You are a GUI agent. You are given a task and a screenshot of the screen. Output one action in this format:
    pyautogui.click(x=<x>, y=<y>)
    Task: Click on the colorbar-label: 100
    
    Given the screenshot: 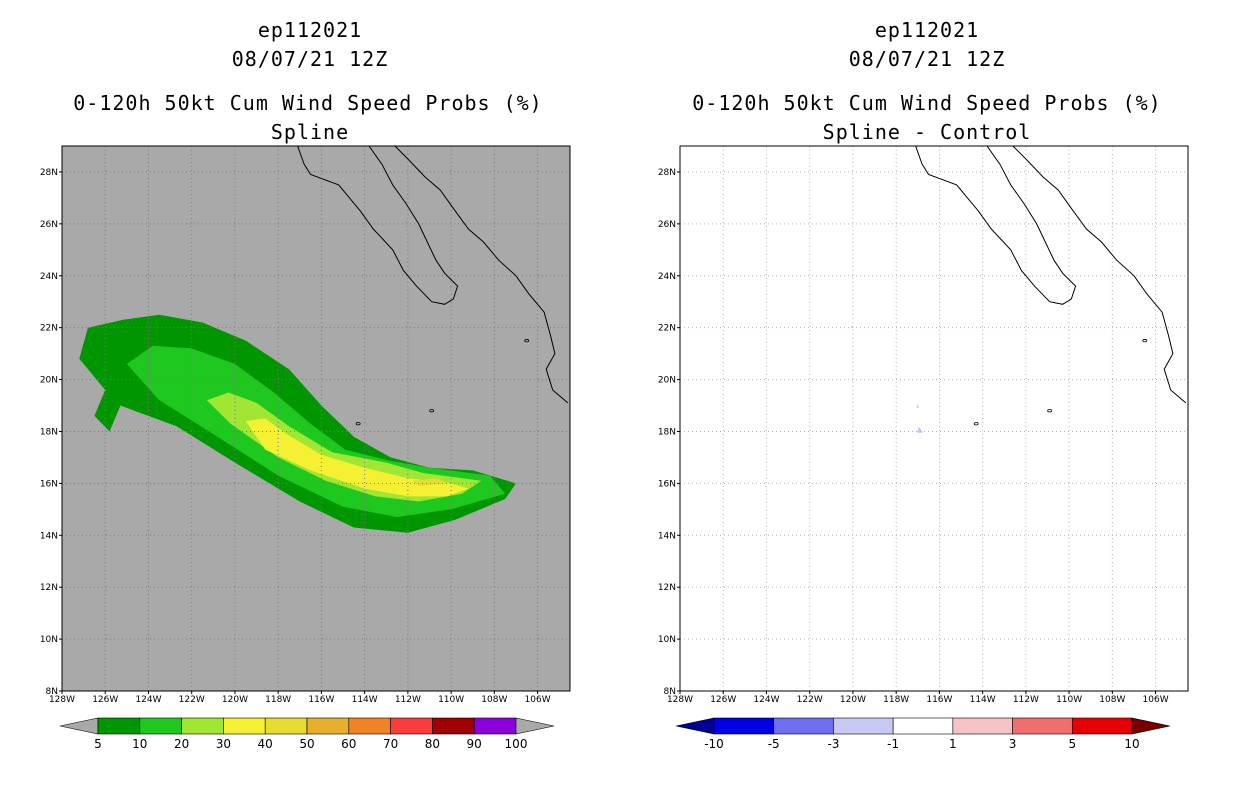 What is the action you would take?
    pyautogui.click(x=516, y=744)
    